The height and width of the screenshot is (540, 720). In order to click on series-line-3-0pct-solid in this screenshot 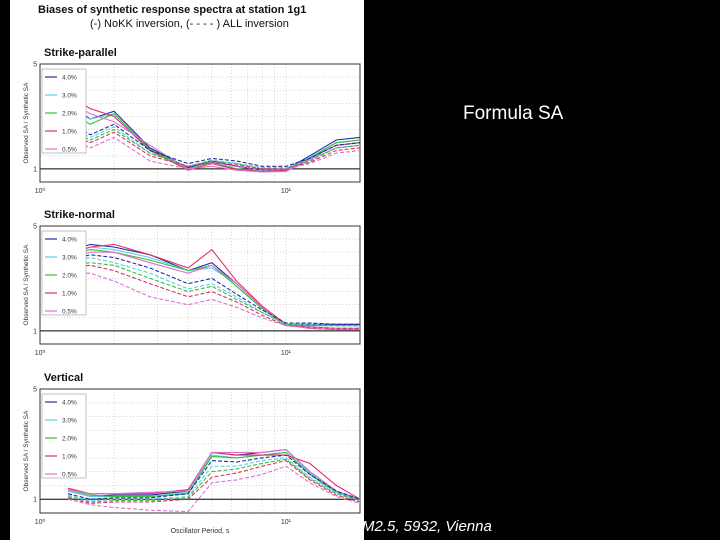, I will do `click(213, 286)`.